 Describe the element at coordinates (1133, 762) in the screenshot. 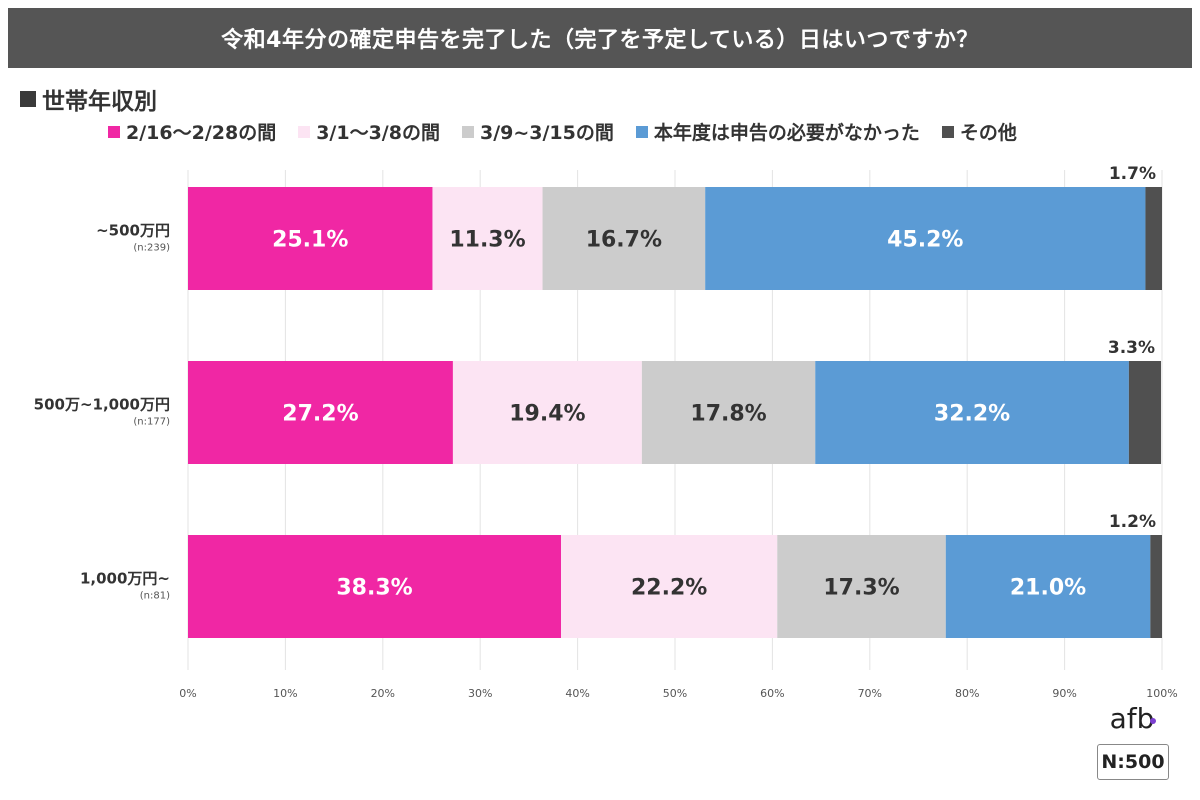

I see `sample-size-badge: N:500` at that location.